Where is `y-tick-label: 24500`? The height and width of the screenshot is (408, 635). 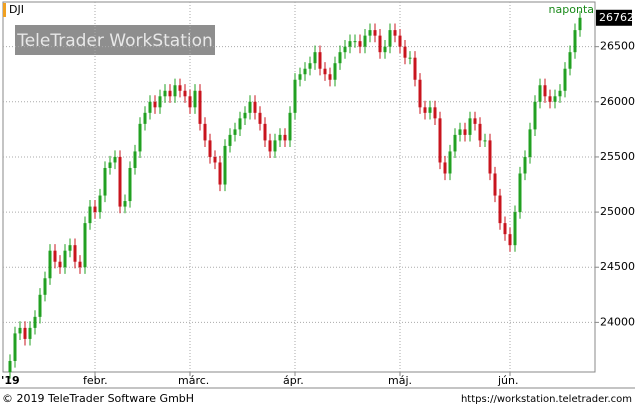
y-tick-label: 24500 is located at coordinates (617, 266).